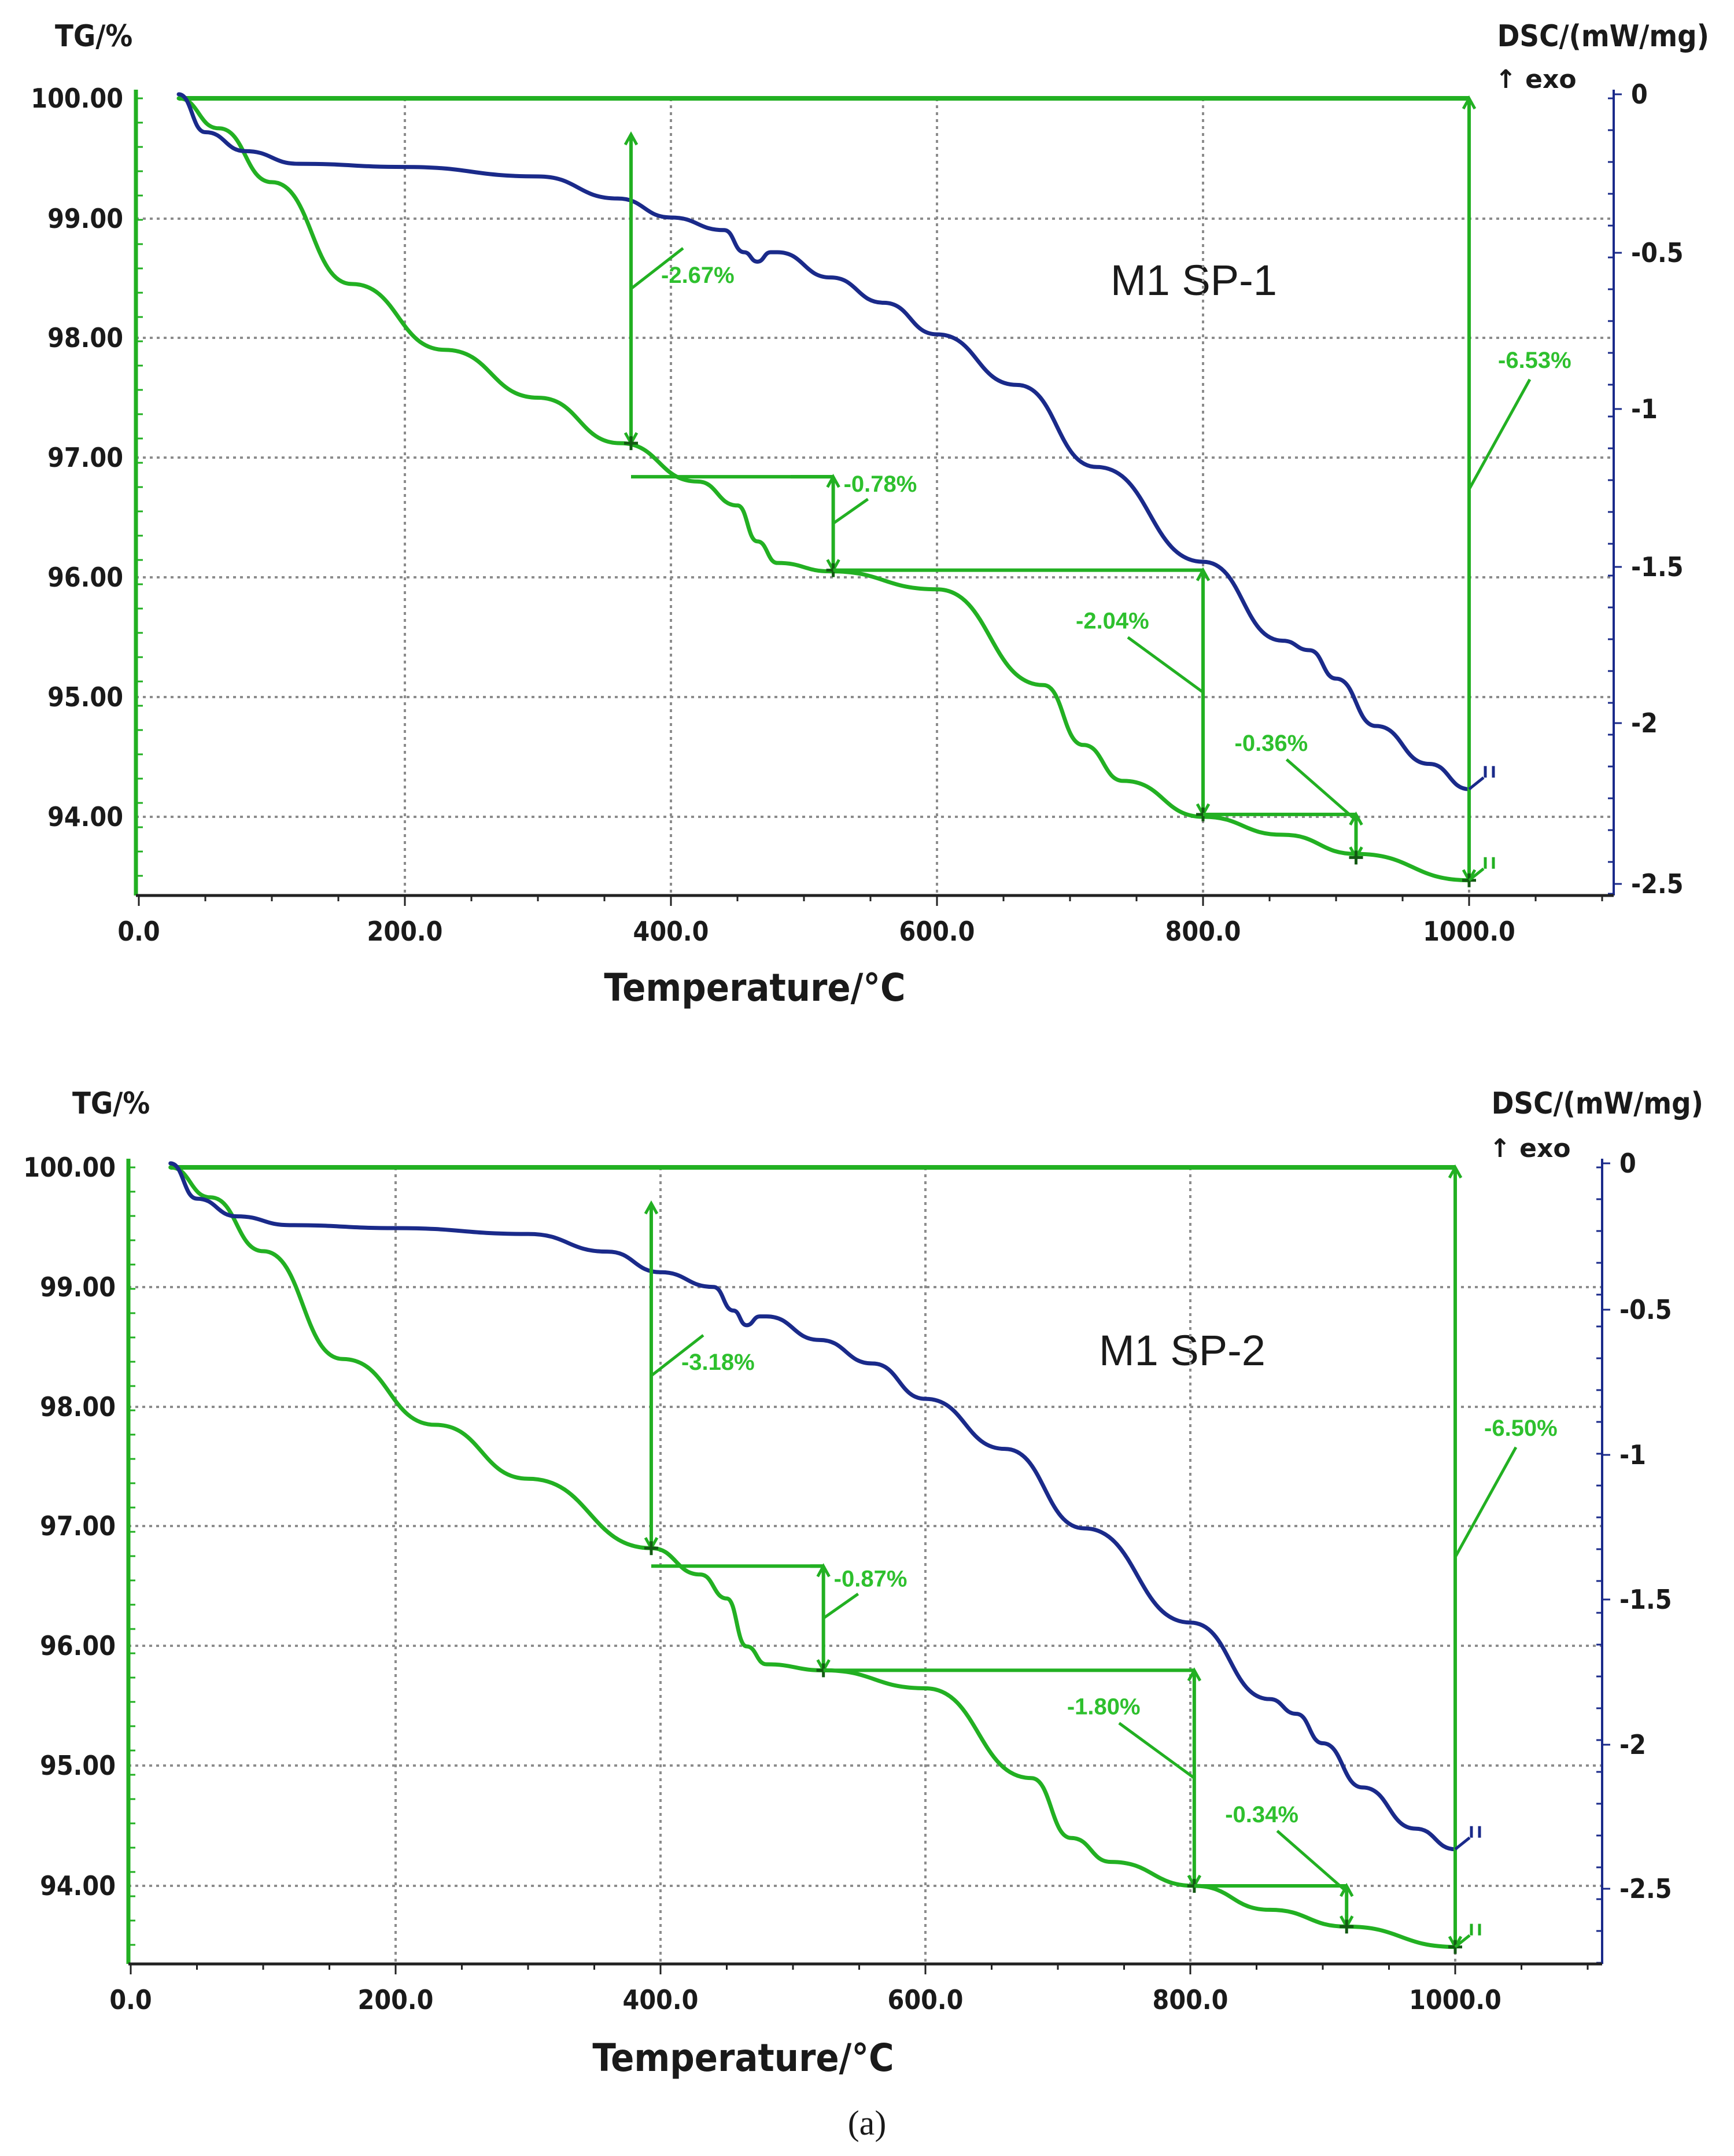 The image size is (1734, 2156). I want to click on figure-caption: (a), so click(867, 2123).